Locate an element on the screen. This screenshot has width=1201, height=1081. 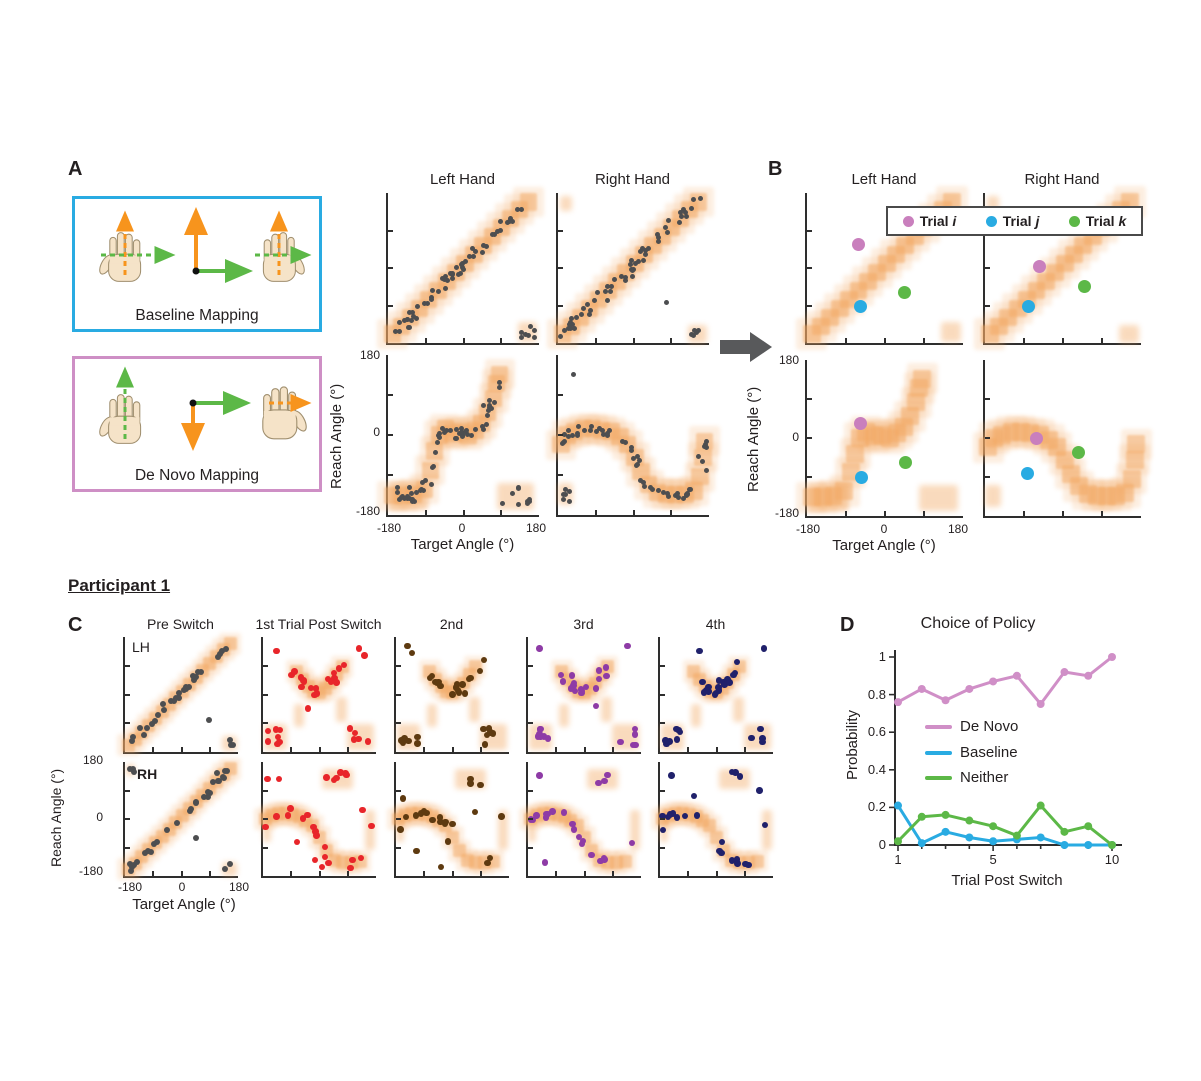
lh-row-label: LH is located at coordinates (141, 647).